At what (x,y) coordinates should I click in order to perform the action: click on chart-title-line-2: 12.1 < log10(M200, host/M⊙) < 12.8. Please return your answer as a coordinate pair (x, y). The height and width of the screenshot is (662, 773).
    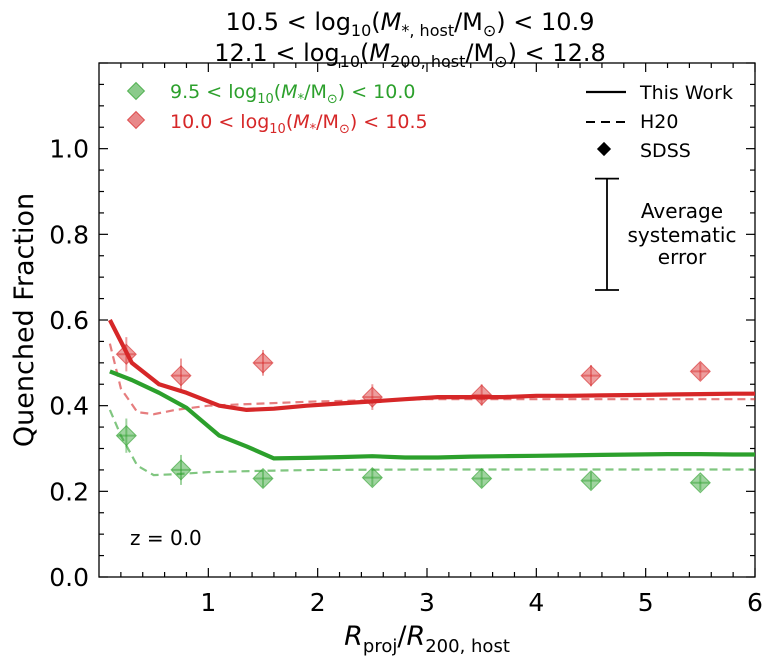
    Looking at the image, I should click on (409, 55).